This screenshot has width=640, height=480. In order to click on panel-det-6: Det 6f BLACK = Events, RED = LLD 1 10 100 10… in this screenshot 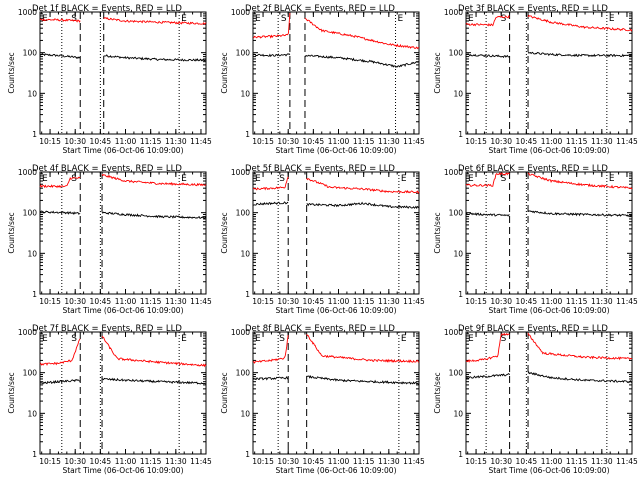, I will do `click(535, 239)`.